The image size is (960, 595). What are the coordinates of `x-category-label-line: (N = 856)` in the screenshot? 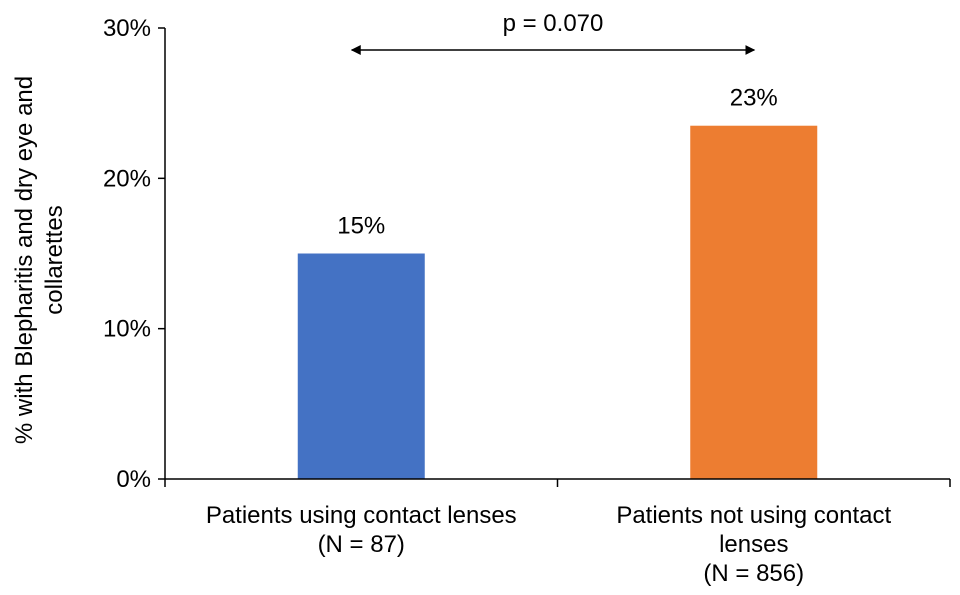 It's located at (753, 573).